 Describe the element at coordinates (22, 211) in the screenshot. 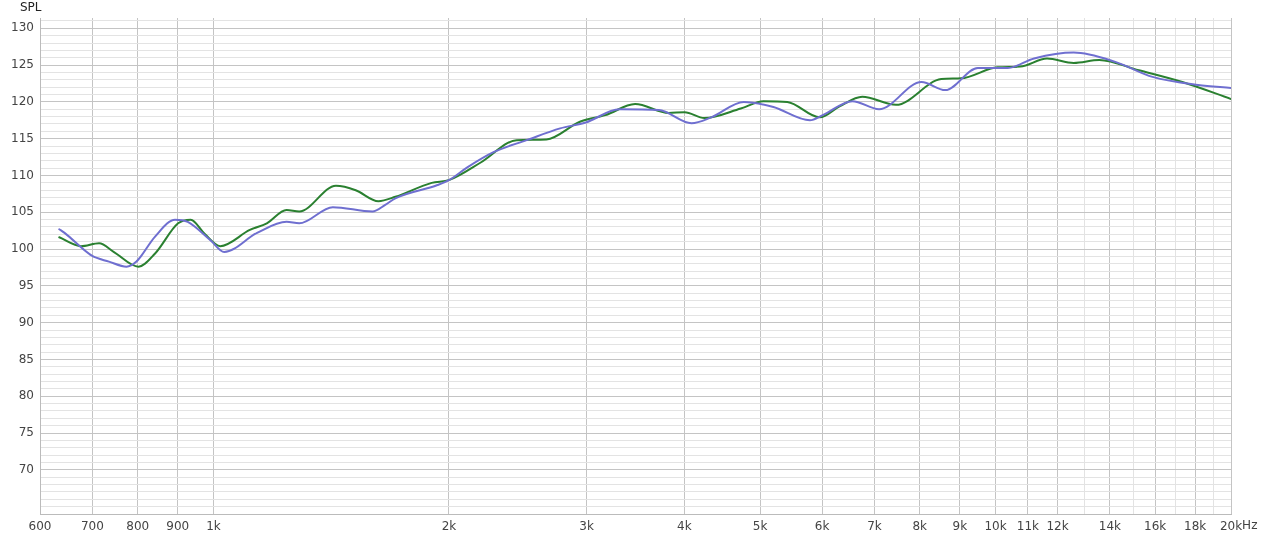

I see `y-tick-label: 105` at that location.